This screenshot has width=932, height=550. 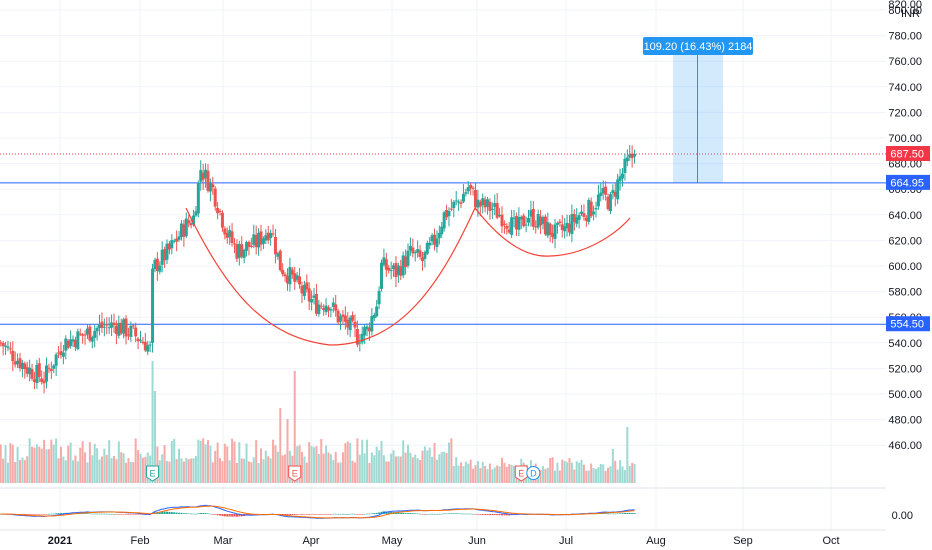 I want to click on measure-tool: 109.20 (16.43%) 2184, so click(x=698, y=110).